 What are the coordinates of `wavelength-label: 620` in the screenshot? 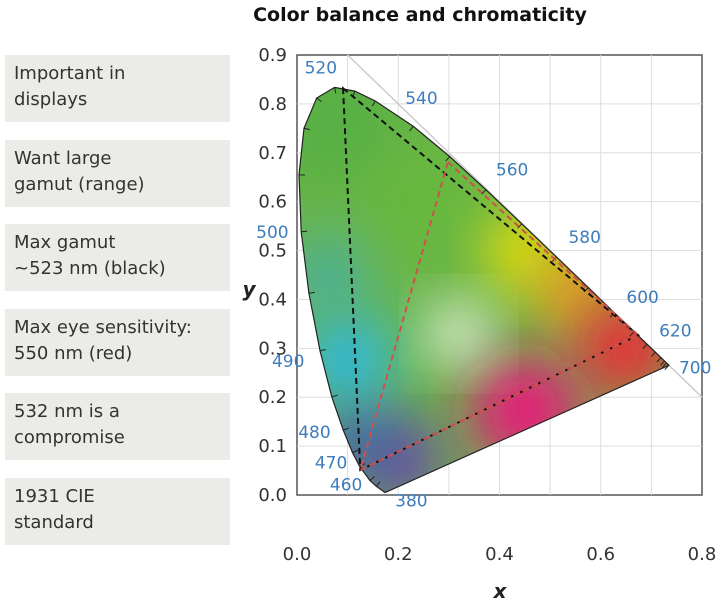 It's located at (675, 331).